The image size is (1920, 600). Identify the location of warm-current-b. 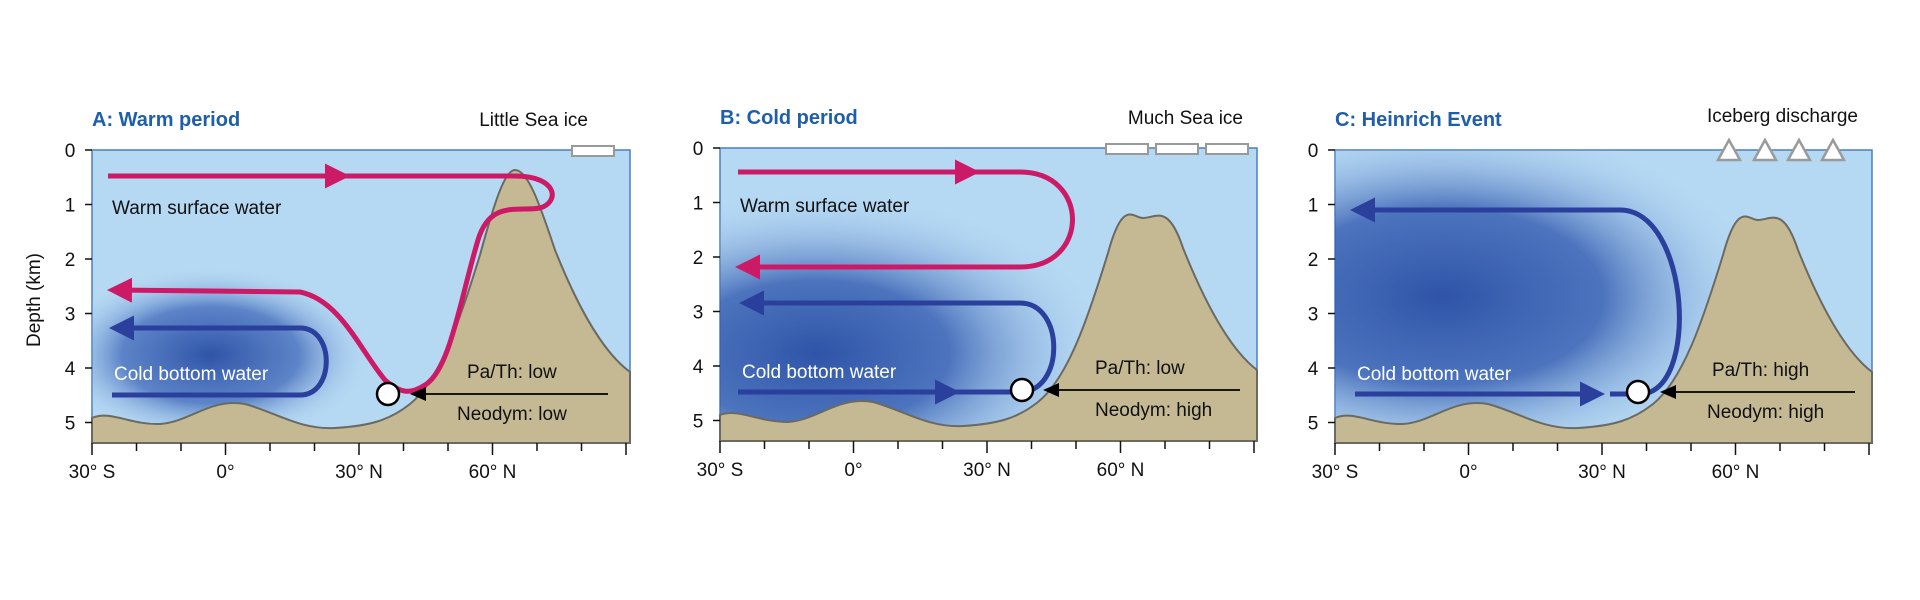
(905, 224).